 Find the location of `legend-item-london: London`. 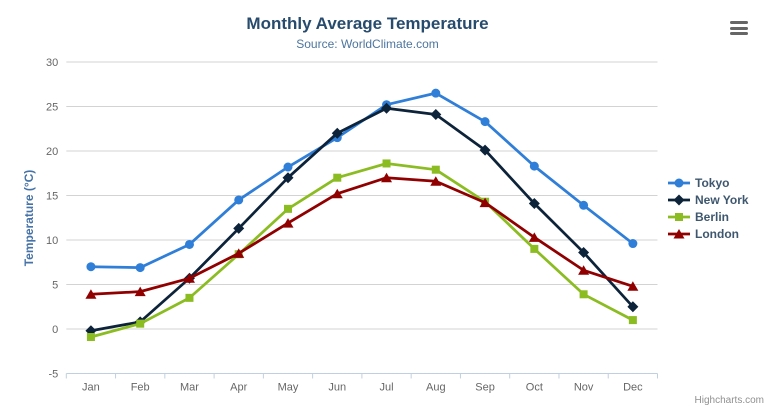

legend-item-london: London is located at coordinates (708, 233).